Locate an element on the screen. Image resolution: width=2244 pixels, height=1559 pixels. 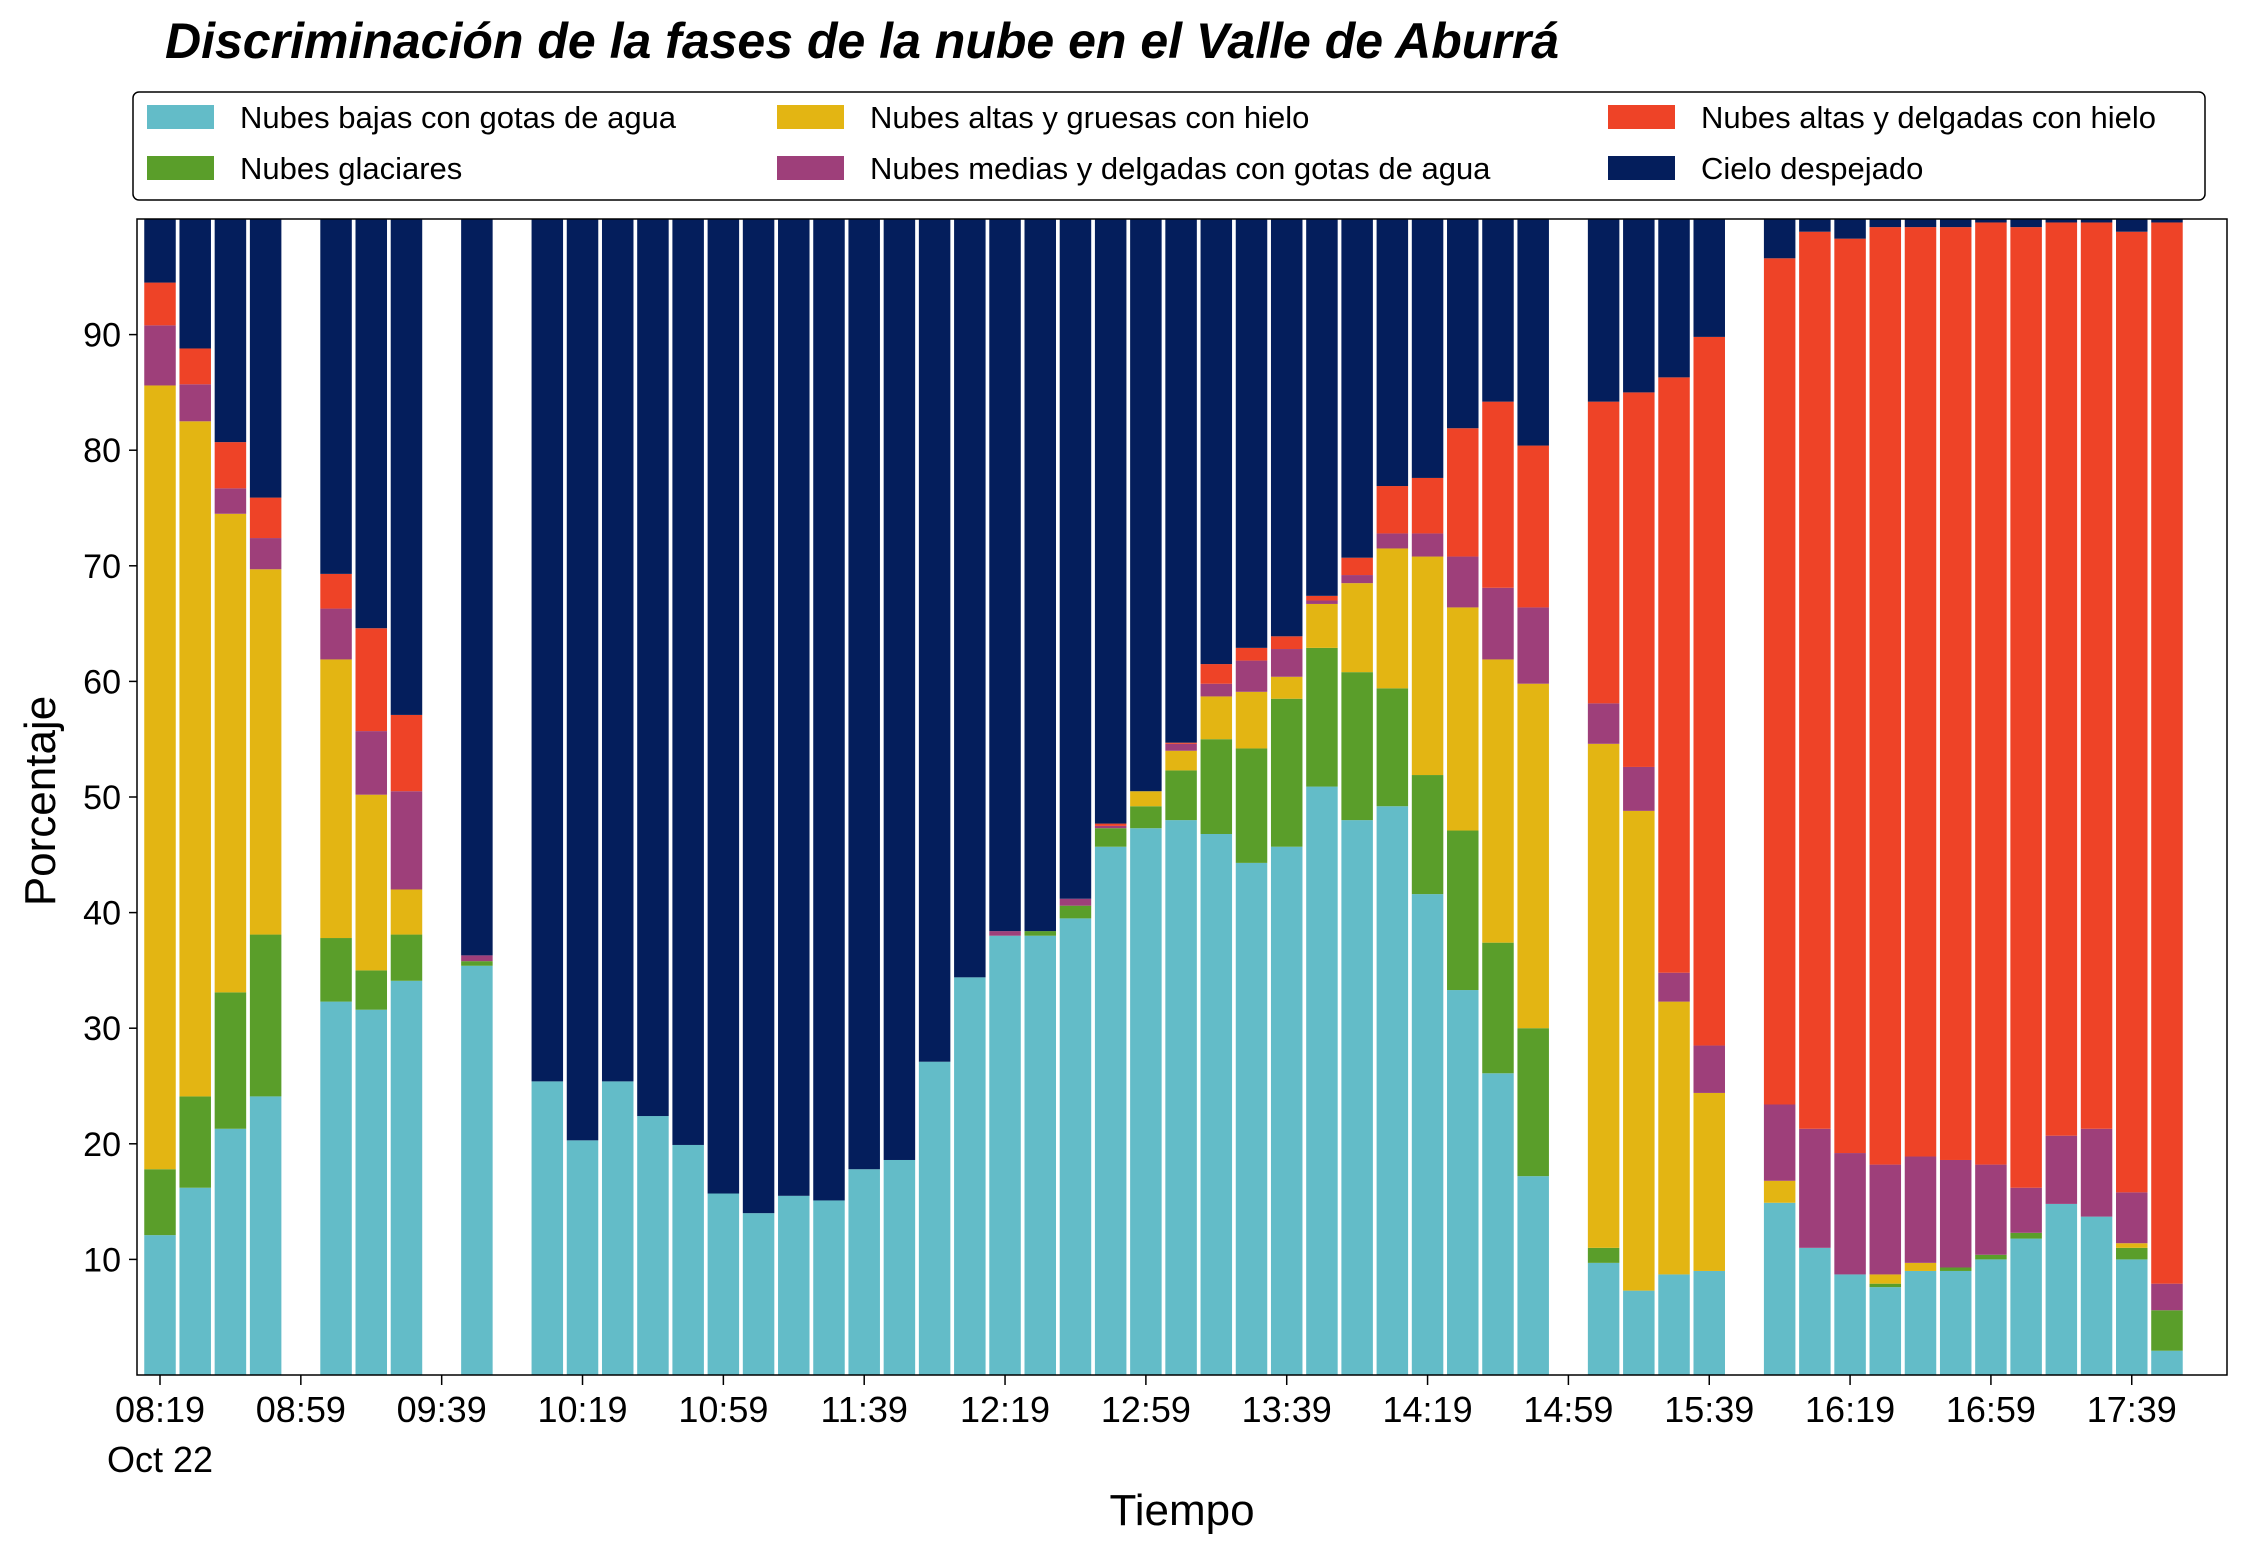
x-tick-label: 10:19 is located at coordinates (582, 1409).